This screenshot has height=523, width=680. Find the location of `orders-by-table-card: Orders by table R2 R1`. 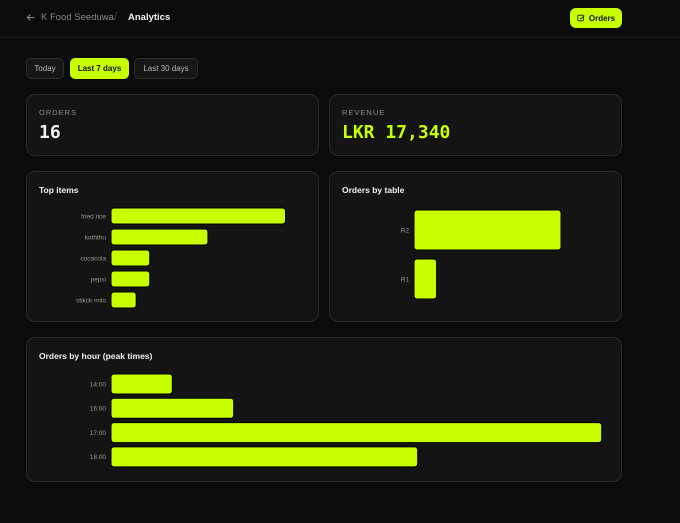

orders-by-table-card: Orders by table R2 R1 is located at coordinates (475, 246).